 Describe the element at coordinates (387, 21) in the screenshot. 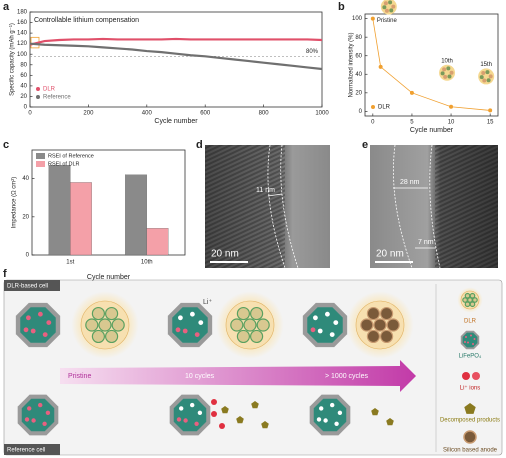

I see `annotation: Pristine` at that location.